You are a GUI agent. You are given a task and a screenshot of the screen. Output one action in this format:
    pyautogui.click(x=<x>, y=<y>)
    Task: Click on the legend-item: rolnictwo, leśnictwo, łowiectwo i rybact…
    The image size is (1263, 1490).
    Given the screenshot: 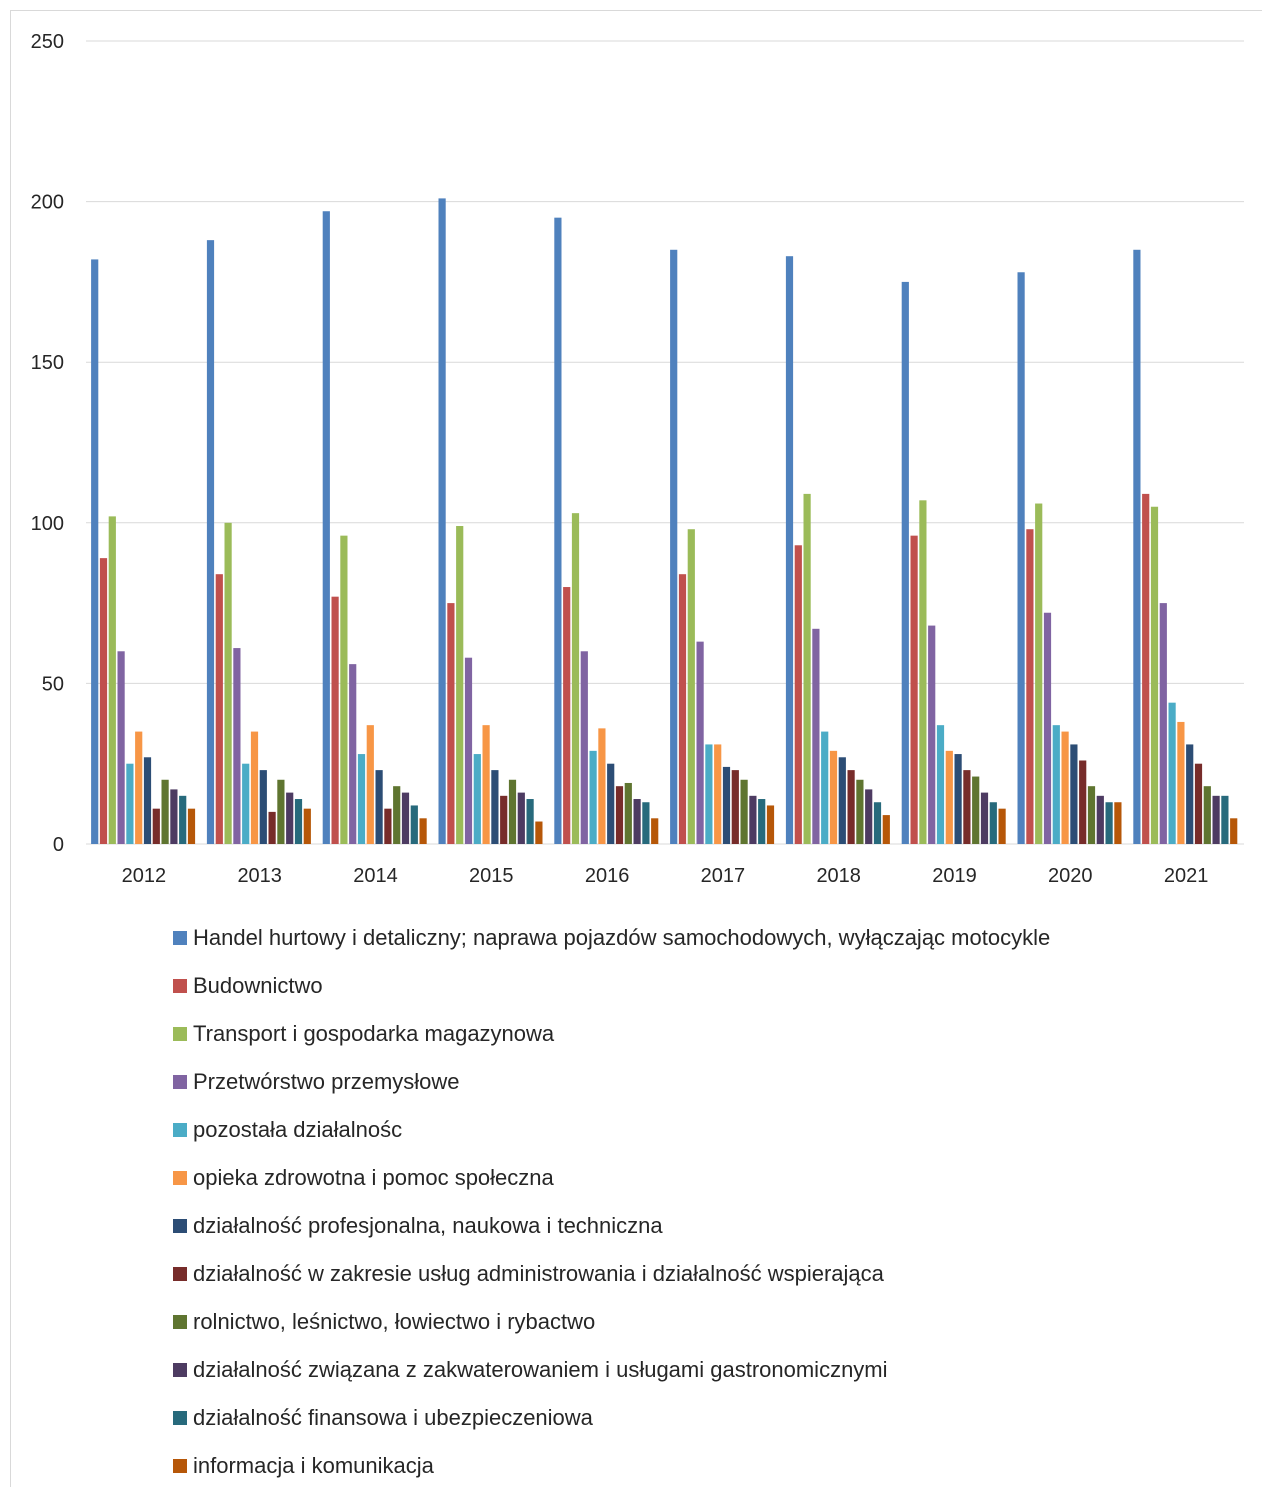 What is the action you would take?
    pyautogui.click(x=611, y=1322)
    